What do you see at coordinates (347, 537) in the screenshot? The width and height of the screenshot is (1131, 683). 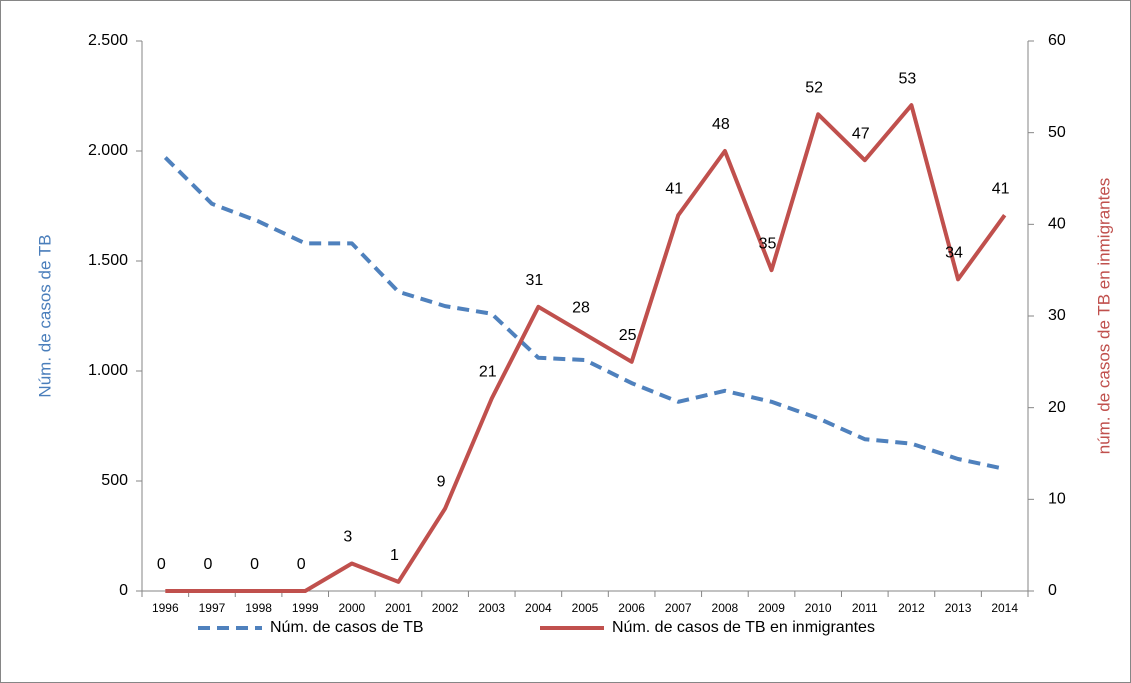 I see `data-label: 3` at bounding box center [347, 537].